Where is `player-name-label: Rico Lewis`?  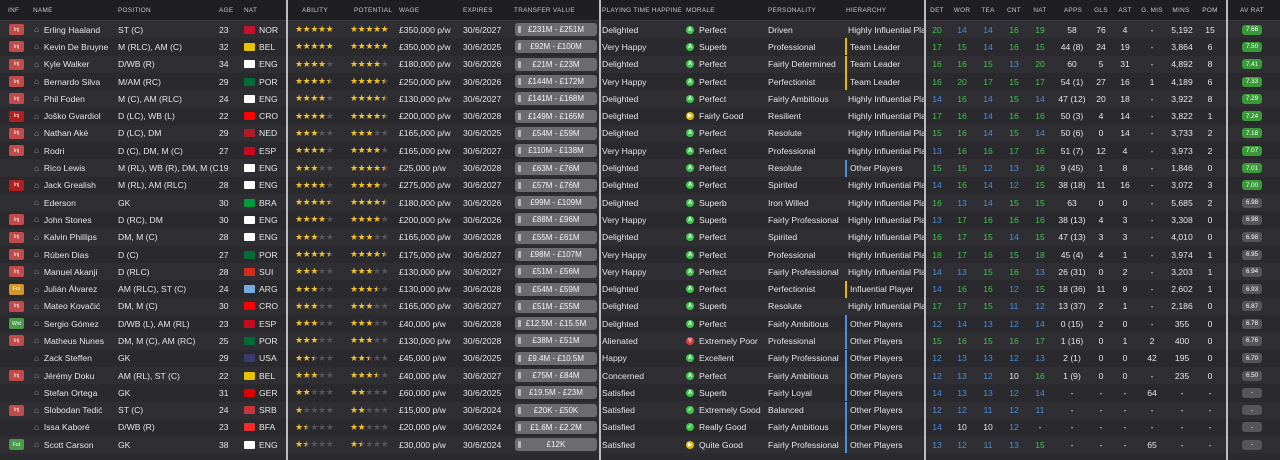
player-name-label: Rico Lewis is located at coordinates (64, 168).